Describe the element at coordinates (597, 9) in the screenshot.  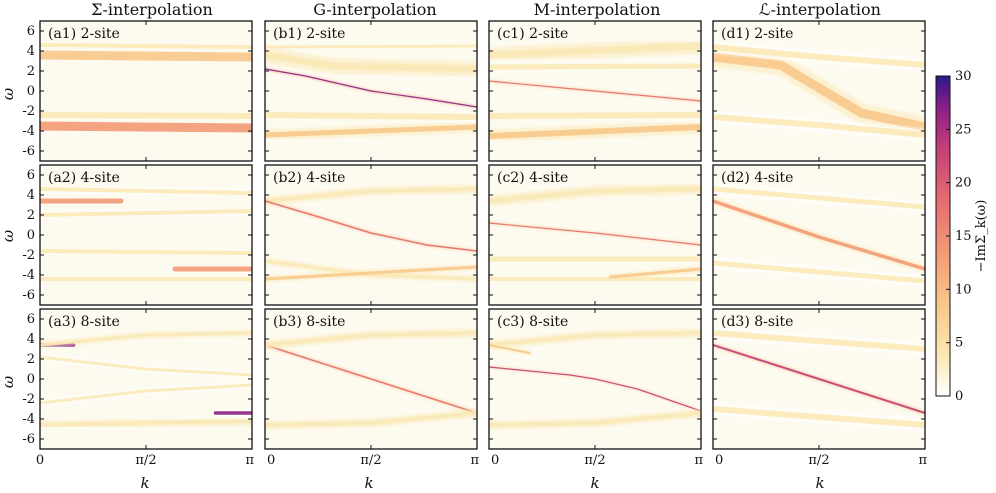
I see `column-title-m: M-interpolation` at that location.